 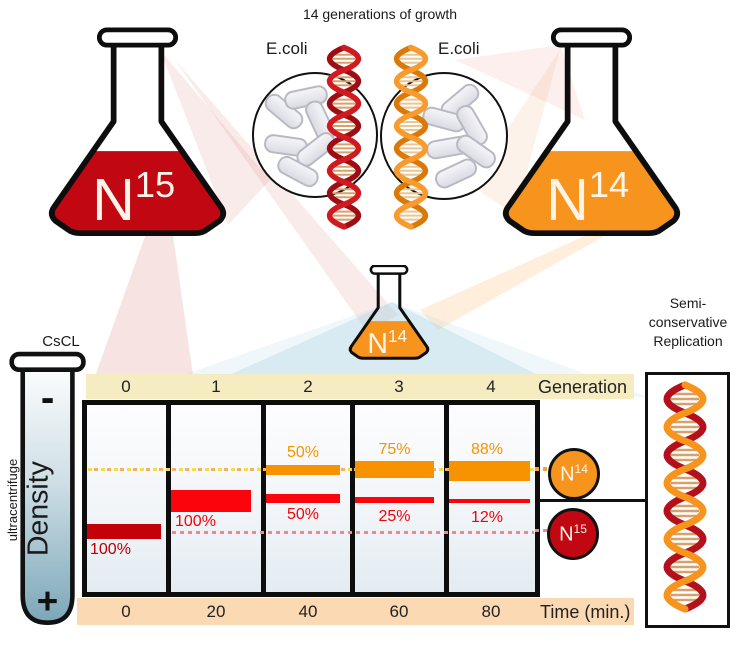 What do you see at coordinates (308, 611) in the screenshot?
I see `time-value: 40` at bounding box center [308, 611].